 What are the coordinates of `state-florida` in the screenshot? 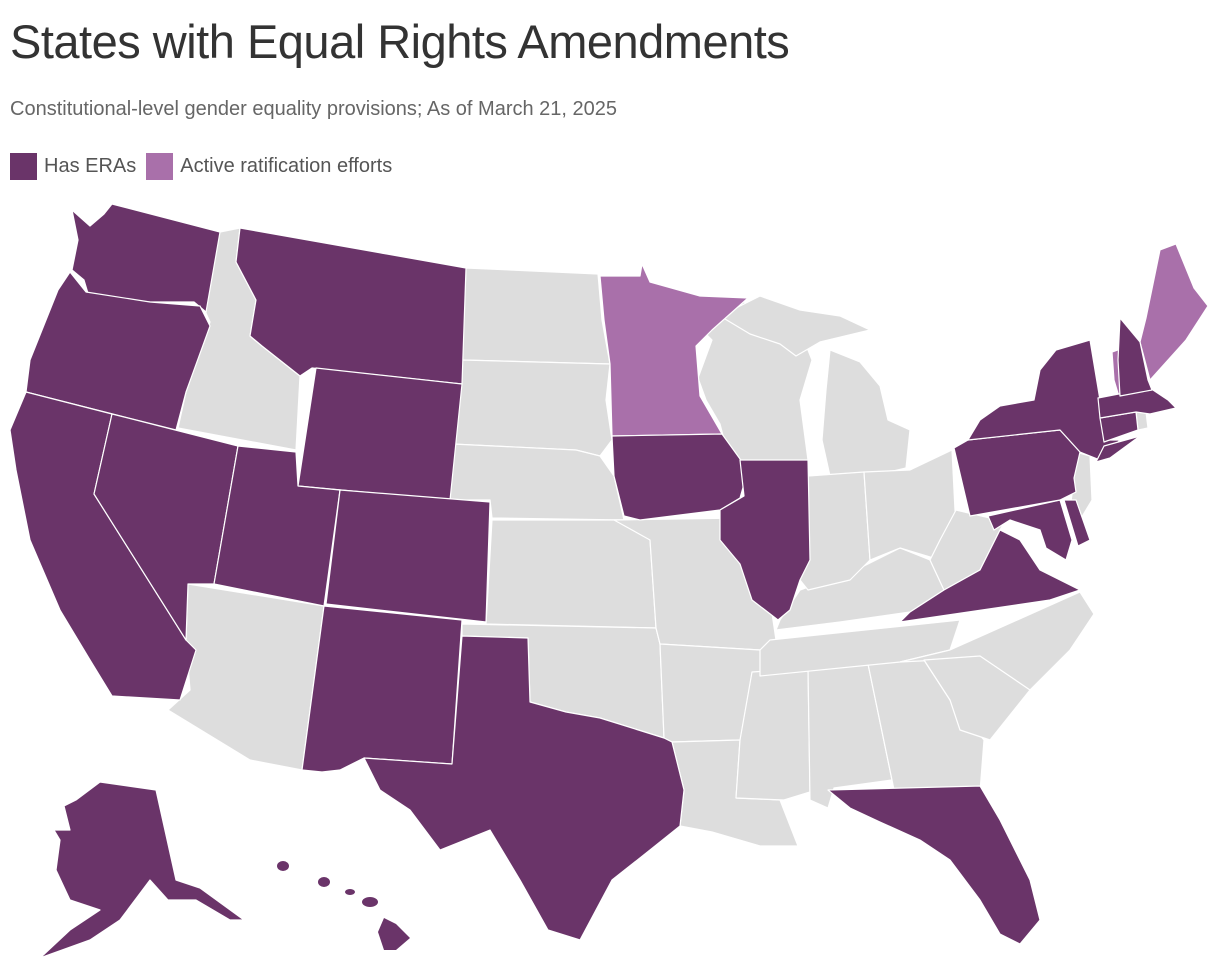 It's located at (934, 865).